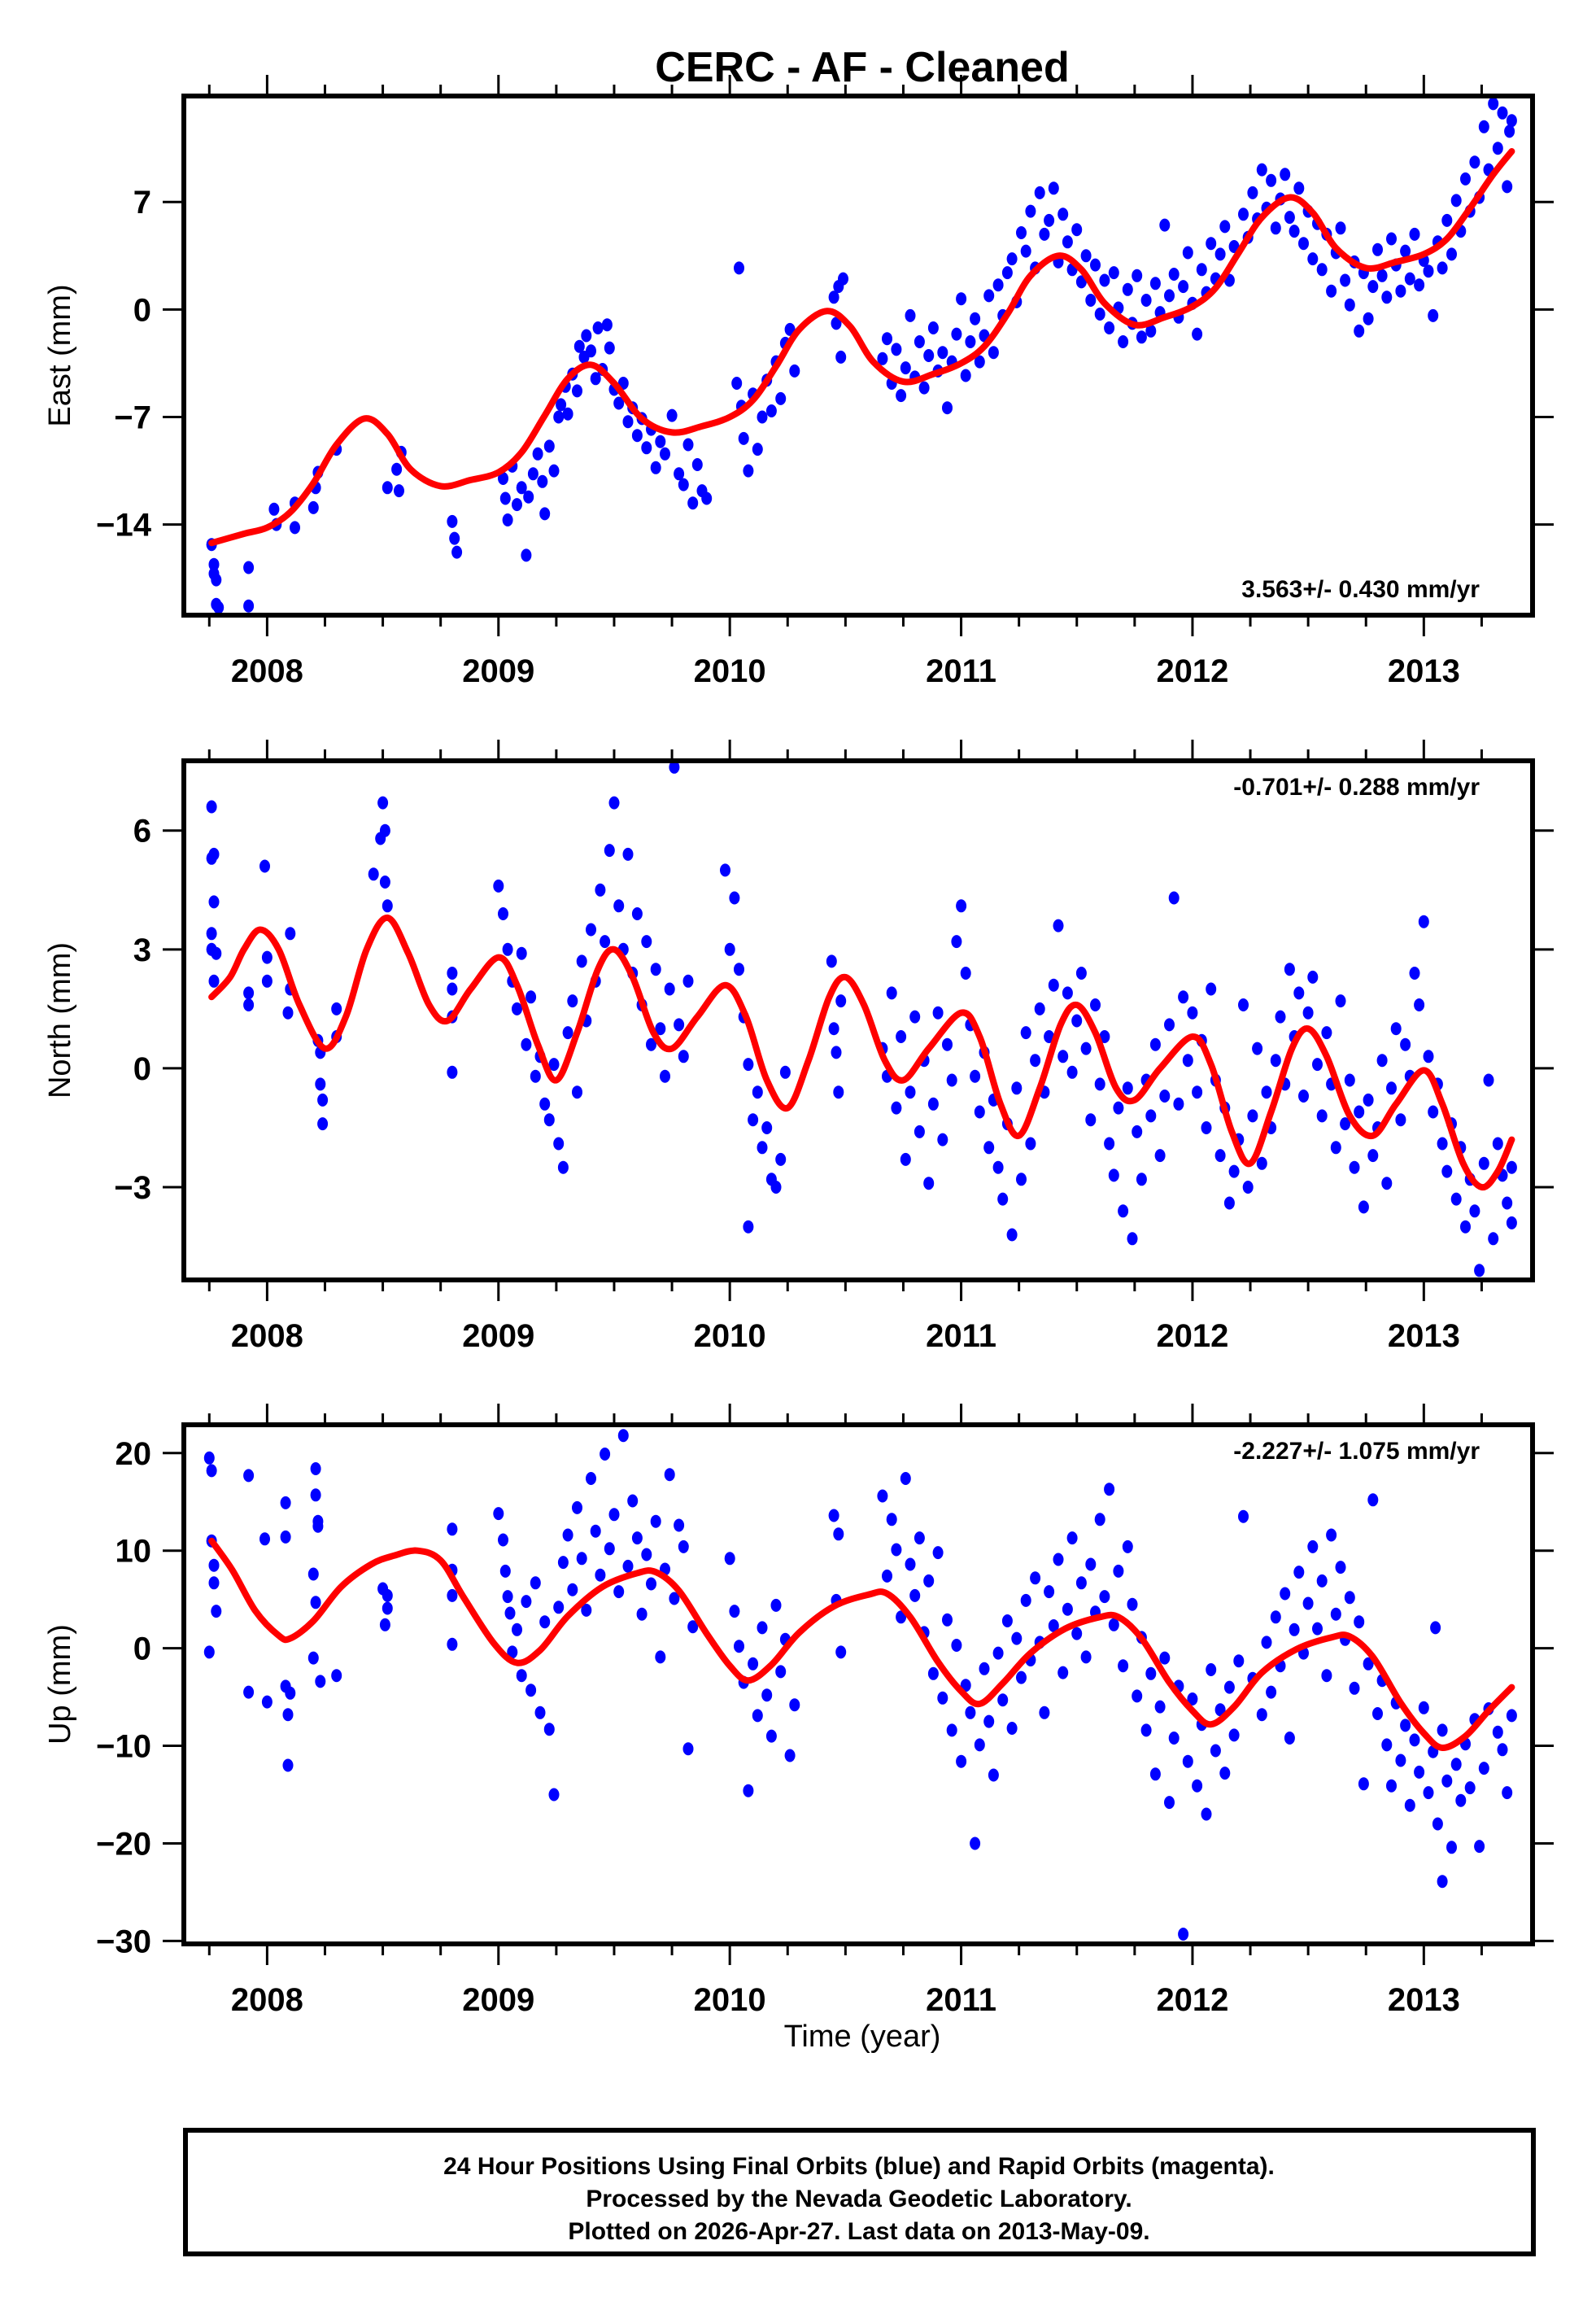  Describe the element at coordinates (123, 1747) in the screenshot. I see `y-tick-label: −10` at that location.